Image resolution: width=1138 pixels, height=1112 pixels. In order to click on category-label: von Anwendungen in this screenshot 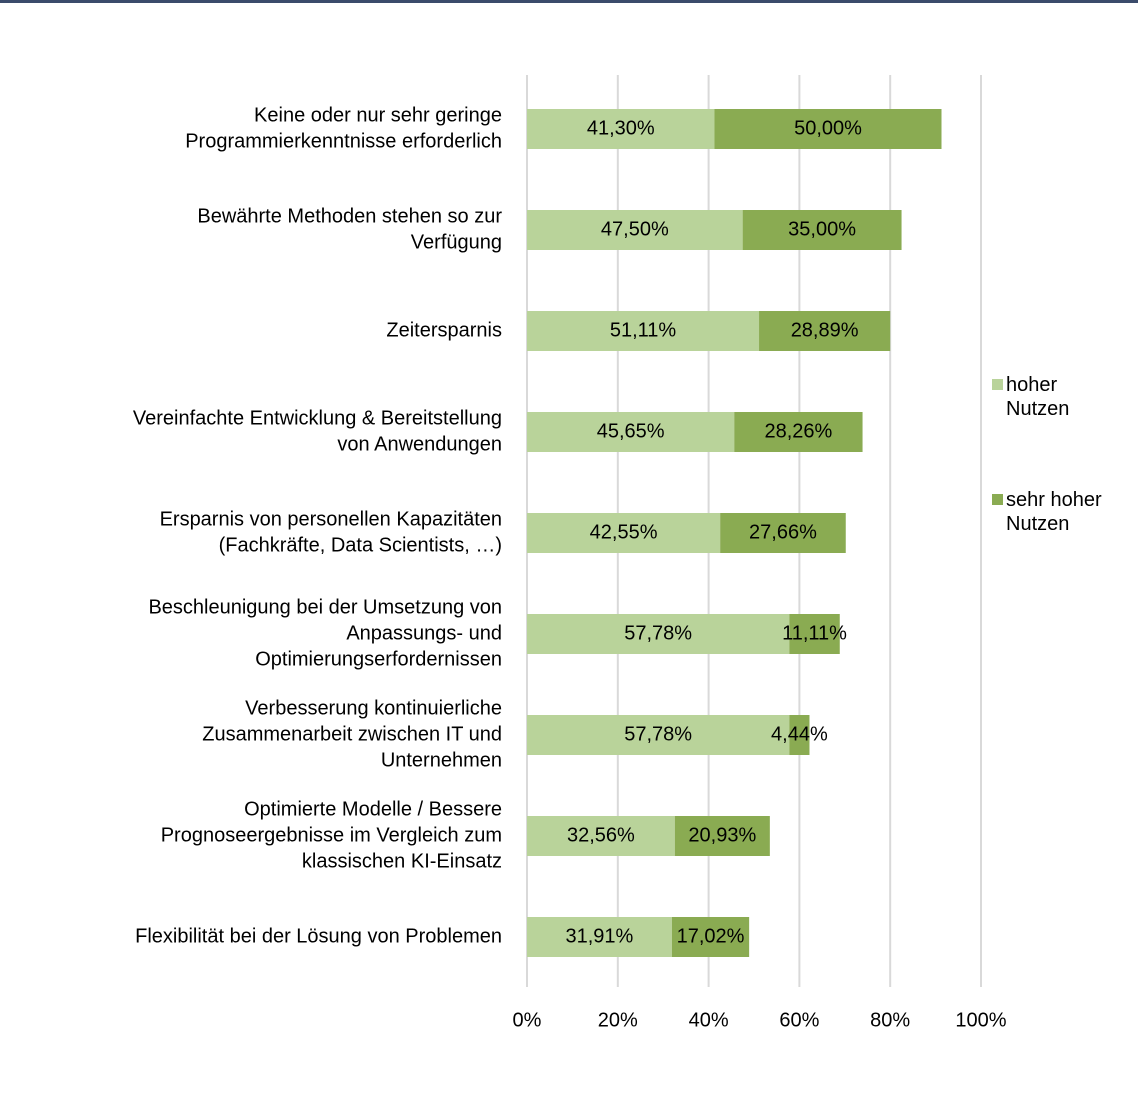, I will do `click(419, 444)`.